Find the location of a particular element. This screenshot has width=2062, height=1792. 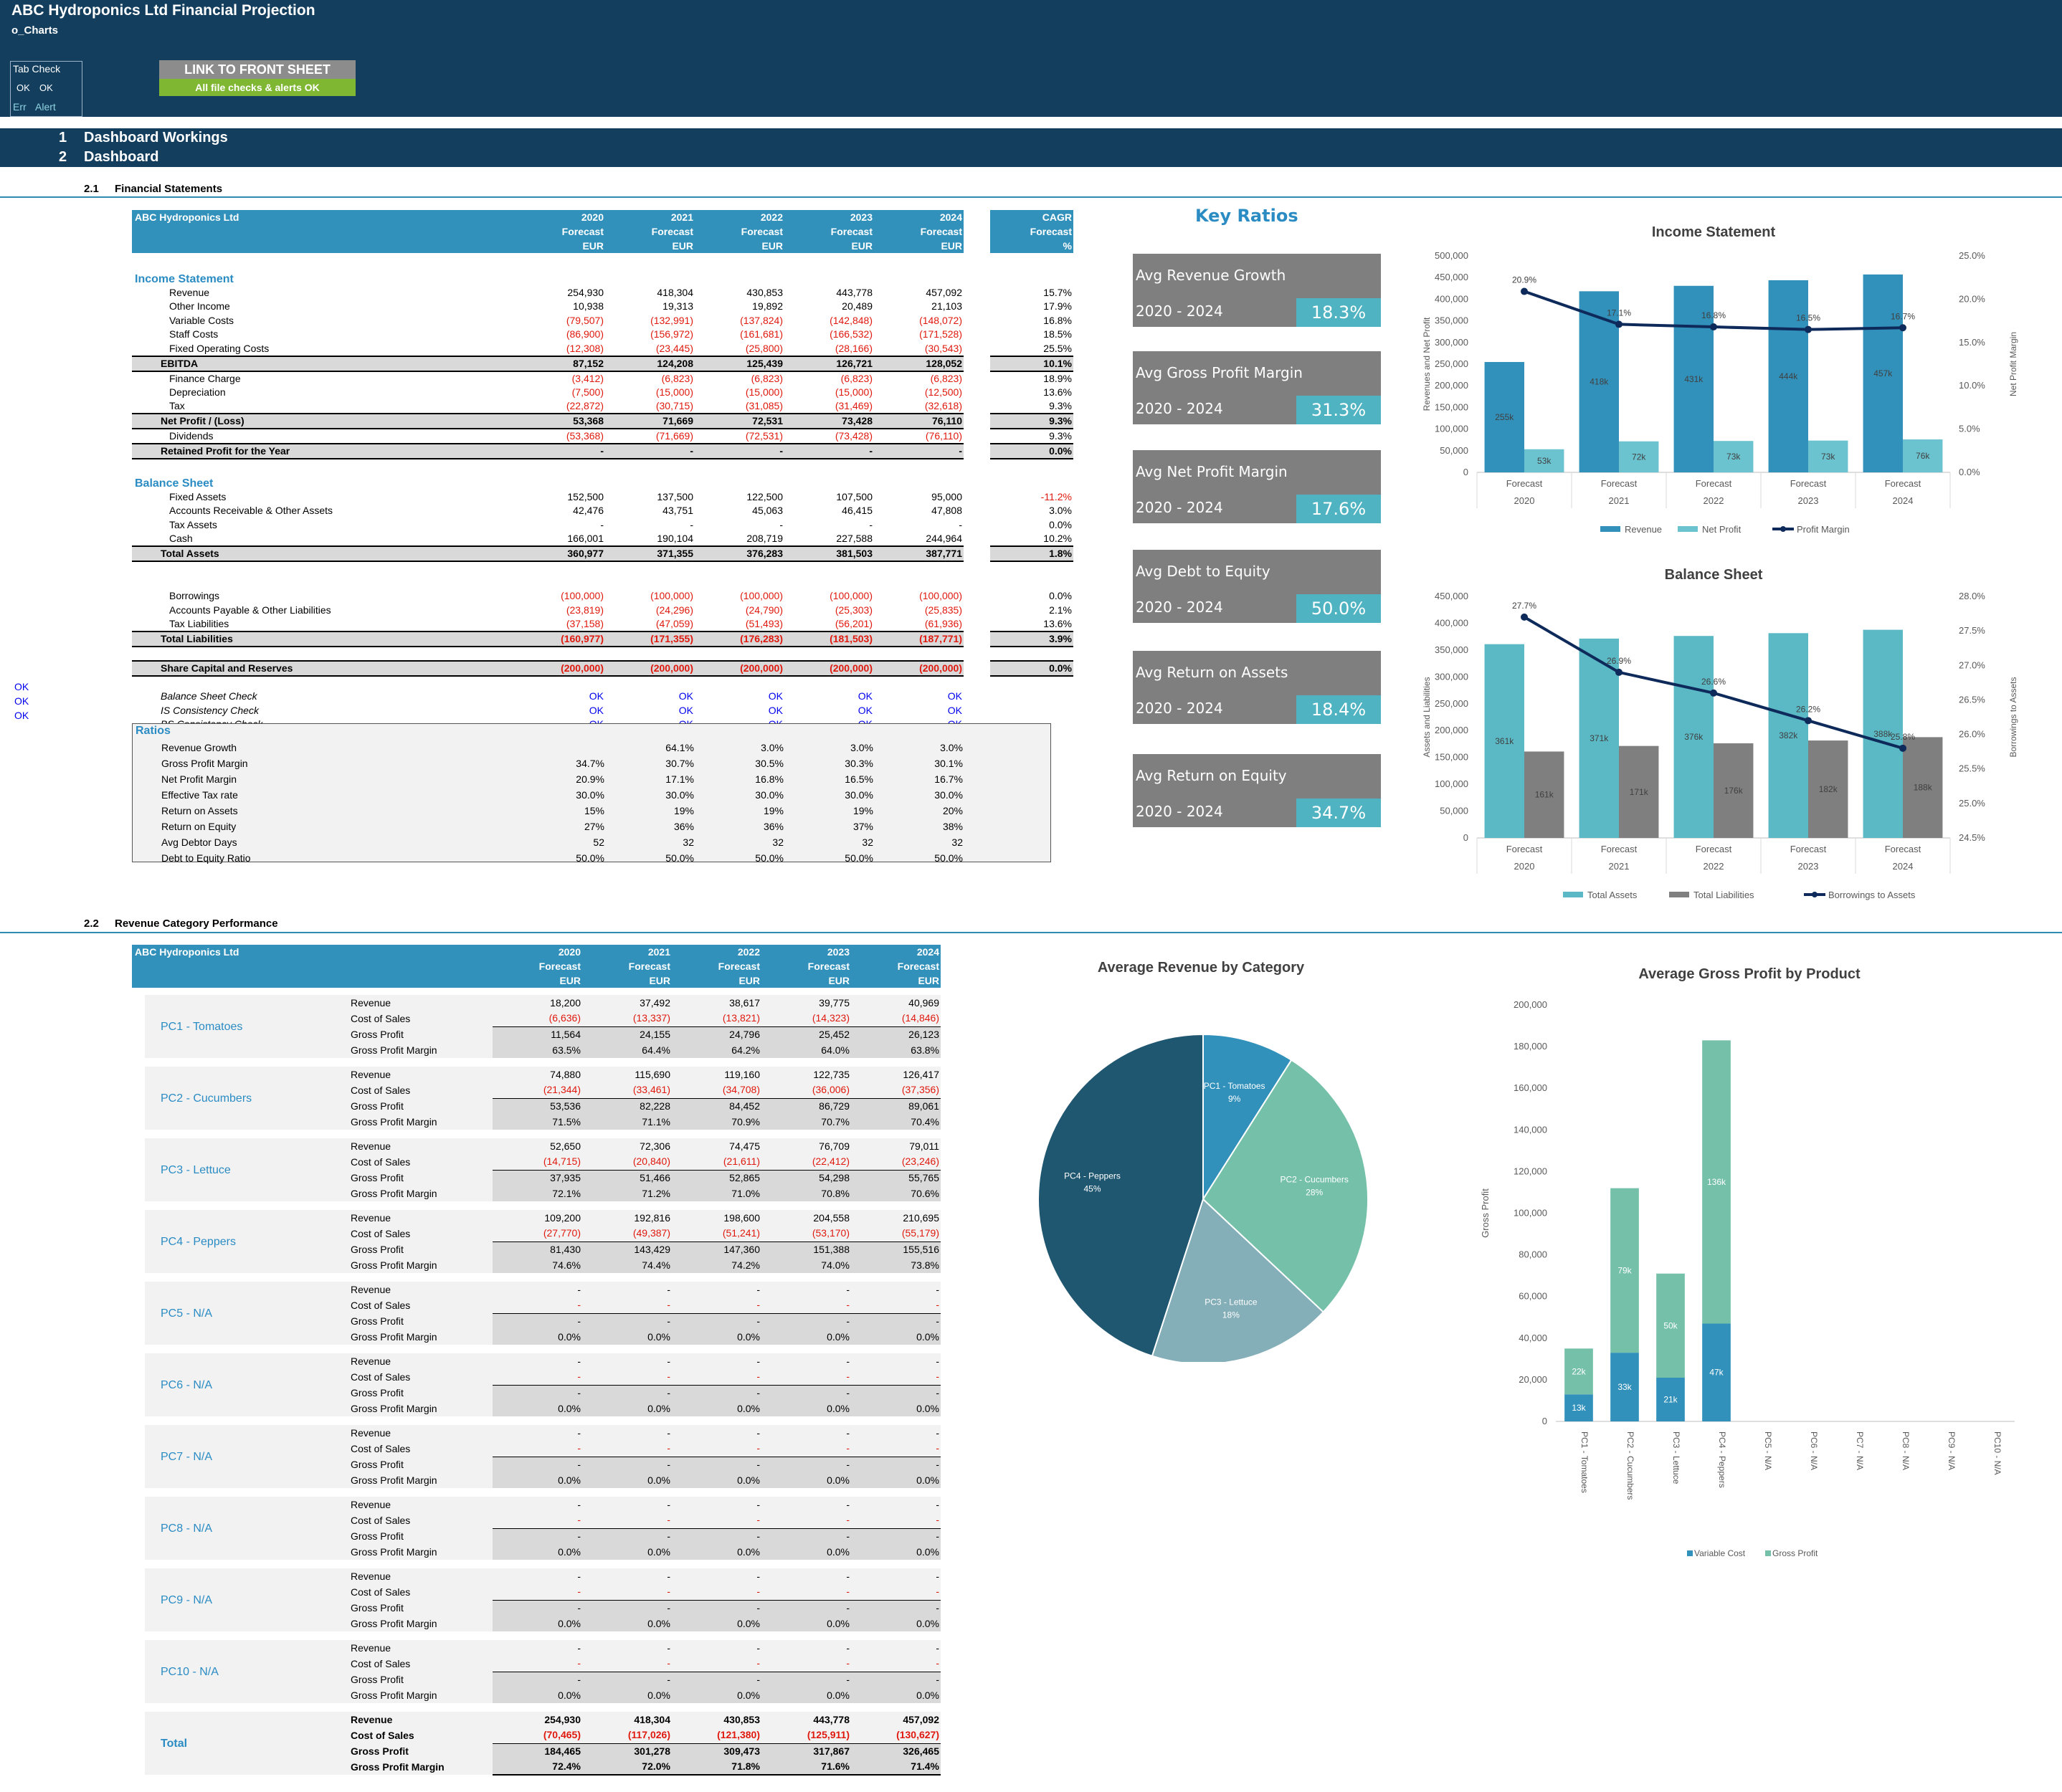

y-tick-label: 120,000 is located at coordinates (1531, 1171).